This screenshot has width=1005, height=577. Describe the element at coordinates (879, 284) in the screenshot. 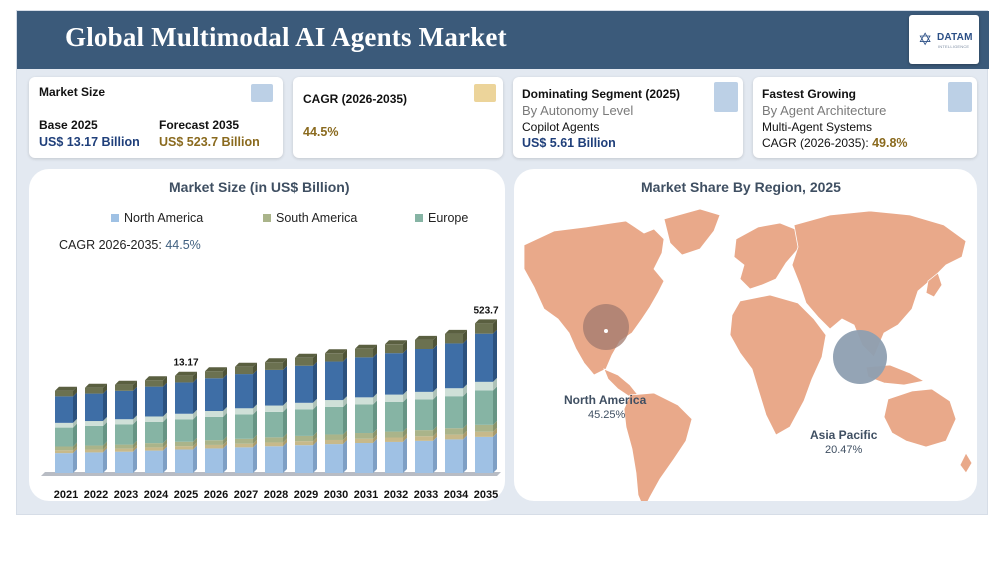

I see `map-asia` at that location.